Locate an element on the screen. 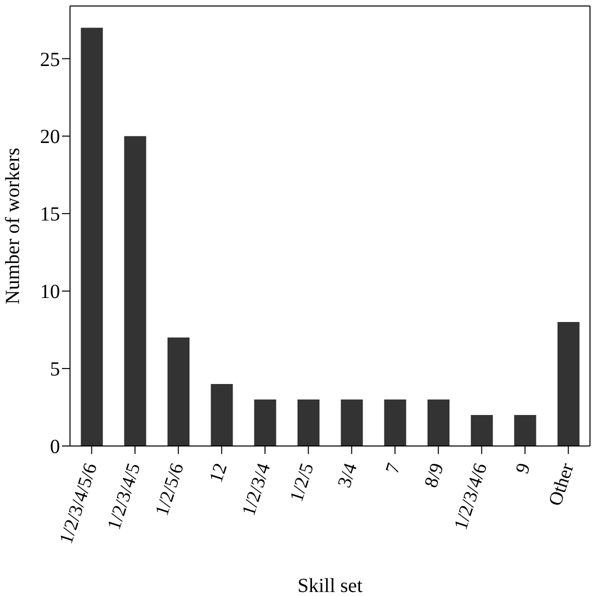 The height and width of the screenshot is (596, 592). y-tick-label: 10 is located at coordinates (50, 292).